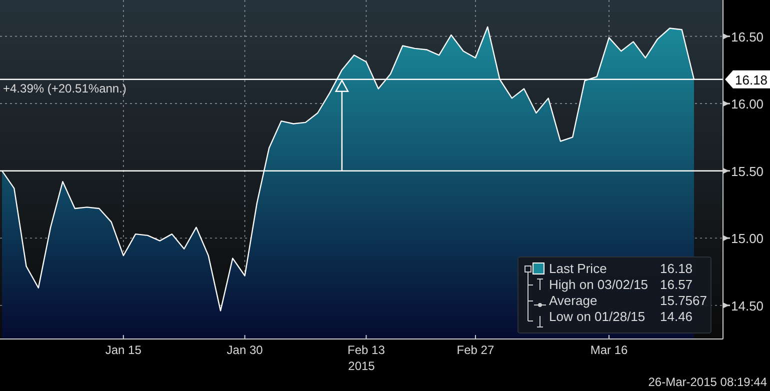 This screenshot has height=391, width=770. Describe the element at coordinates (573, 300) in the screenshot. I see `annotation: Average` at that location.